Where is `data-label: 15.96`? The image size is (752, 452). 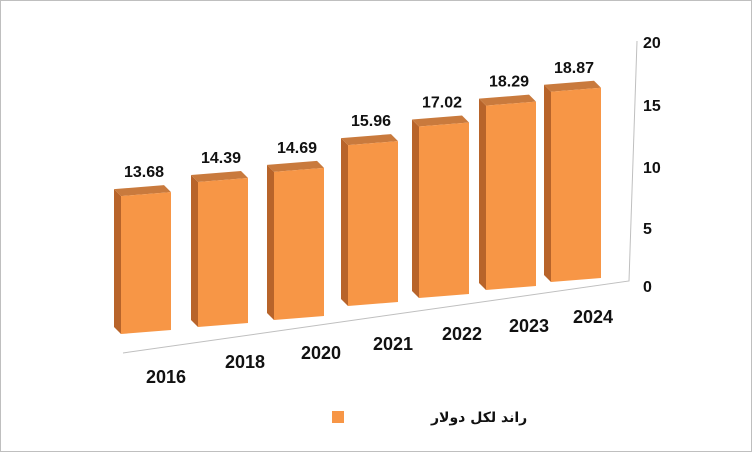 data-label: 15.96 is located at coordinates (371, 121).